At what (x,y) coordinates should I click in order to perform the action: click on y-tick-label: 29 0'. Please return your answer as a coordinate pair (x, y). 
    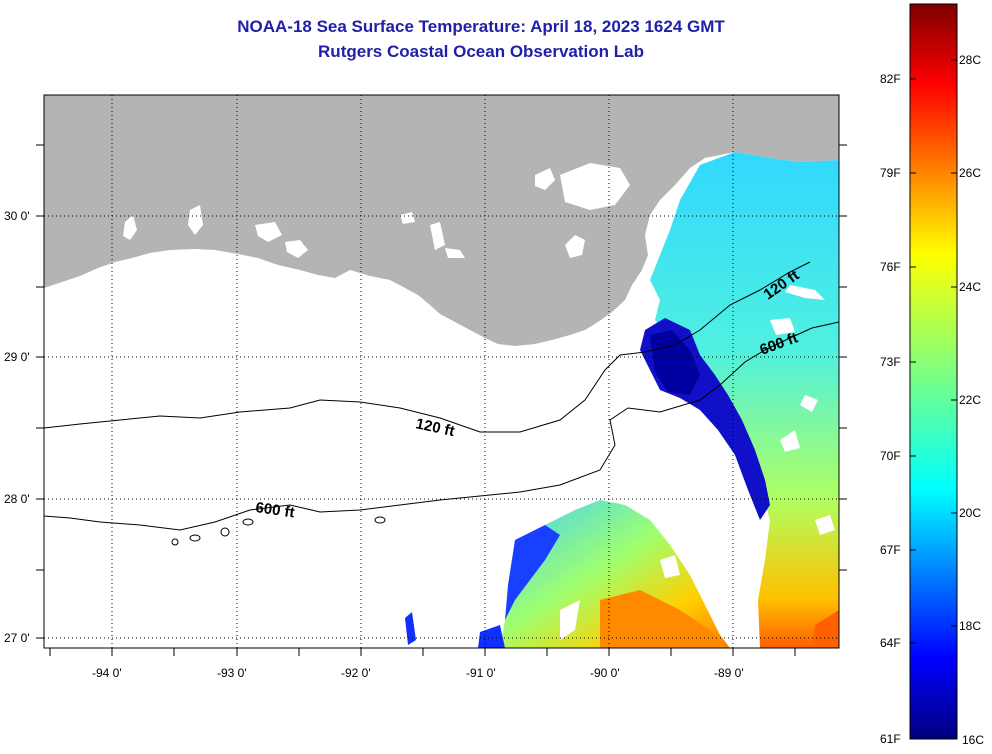
    Looking at the image, I should click on (17, 357).